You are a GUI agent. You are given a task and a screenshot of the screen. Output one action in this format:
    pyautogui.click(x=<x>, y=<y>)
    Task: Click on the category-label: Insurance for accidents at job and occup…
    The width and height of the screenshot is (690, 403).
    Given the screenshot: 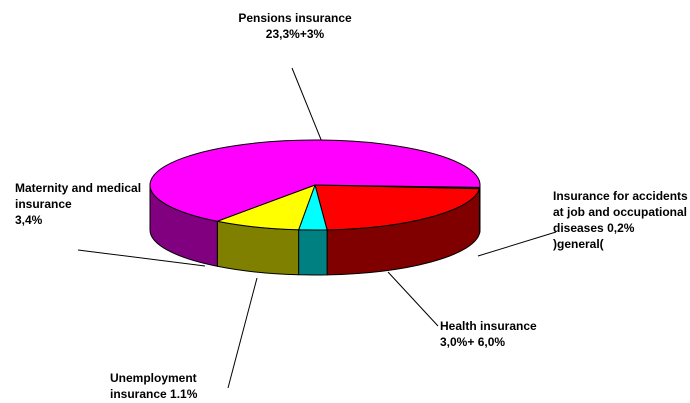 What is the action you would take?
    pyautogui.click(x=620, y=212)
    